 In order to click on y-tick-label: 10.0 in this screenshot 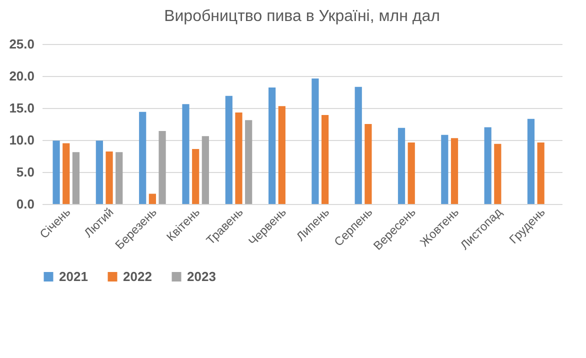, I will do `click(21, 140)`.